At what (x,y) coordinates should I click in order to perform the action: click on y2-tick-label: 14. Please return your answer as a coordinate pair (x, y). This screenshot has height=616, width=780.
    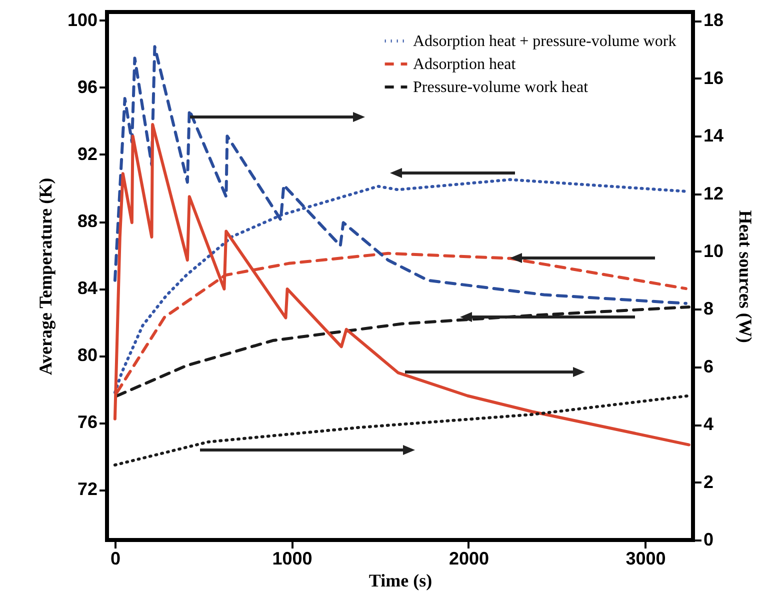
    Looking at the image, I should click on (714, 136).